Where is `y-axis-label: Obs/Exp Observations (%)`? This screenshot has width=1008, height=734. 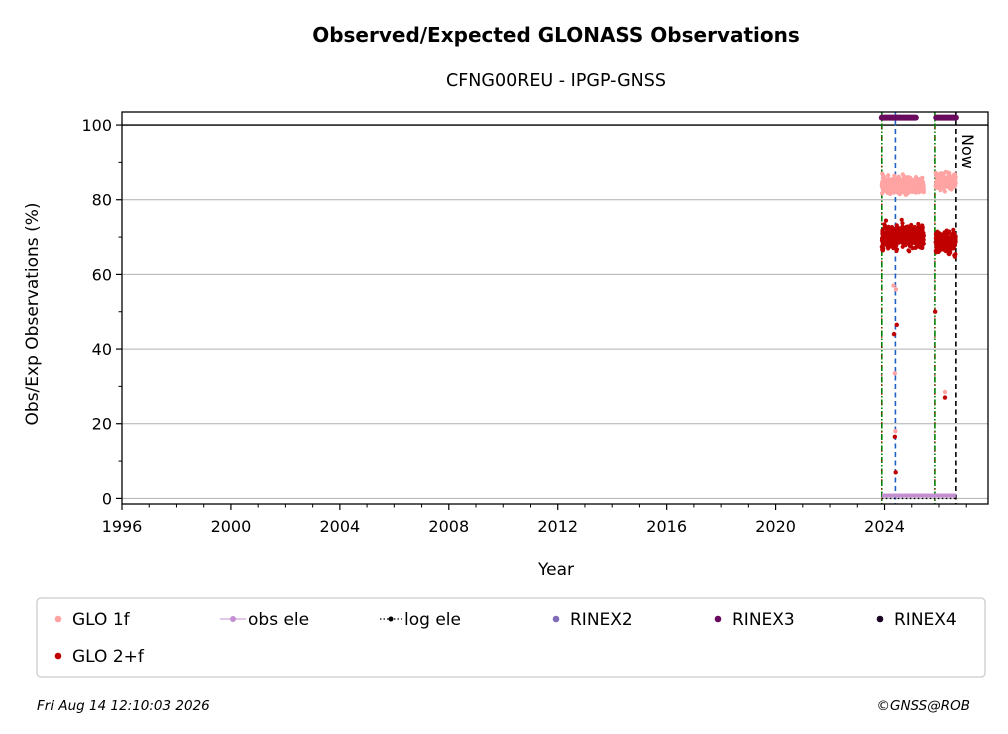 y-axis-label: Obs/Exp Observations (%) is located at coordinates (33, 314).